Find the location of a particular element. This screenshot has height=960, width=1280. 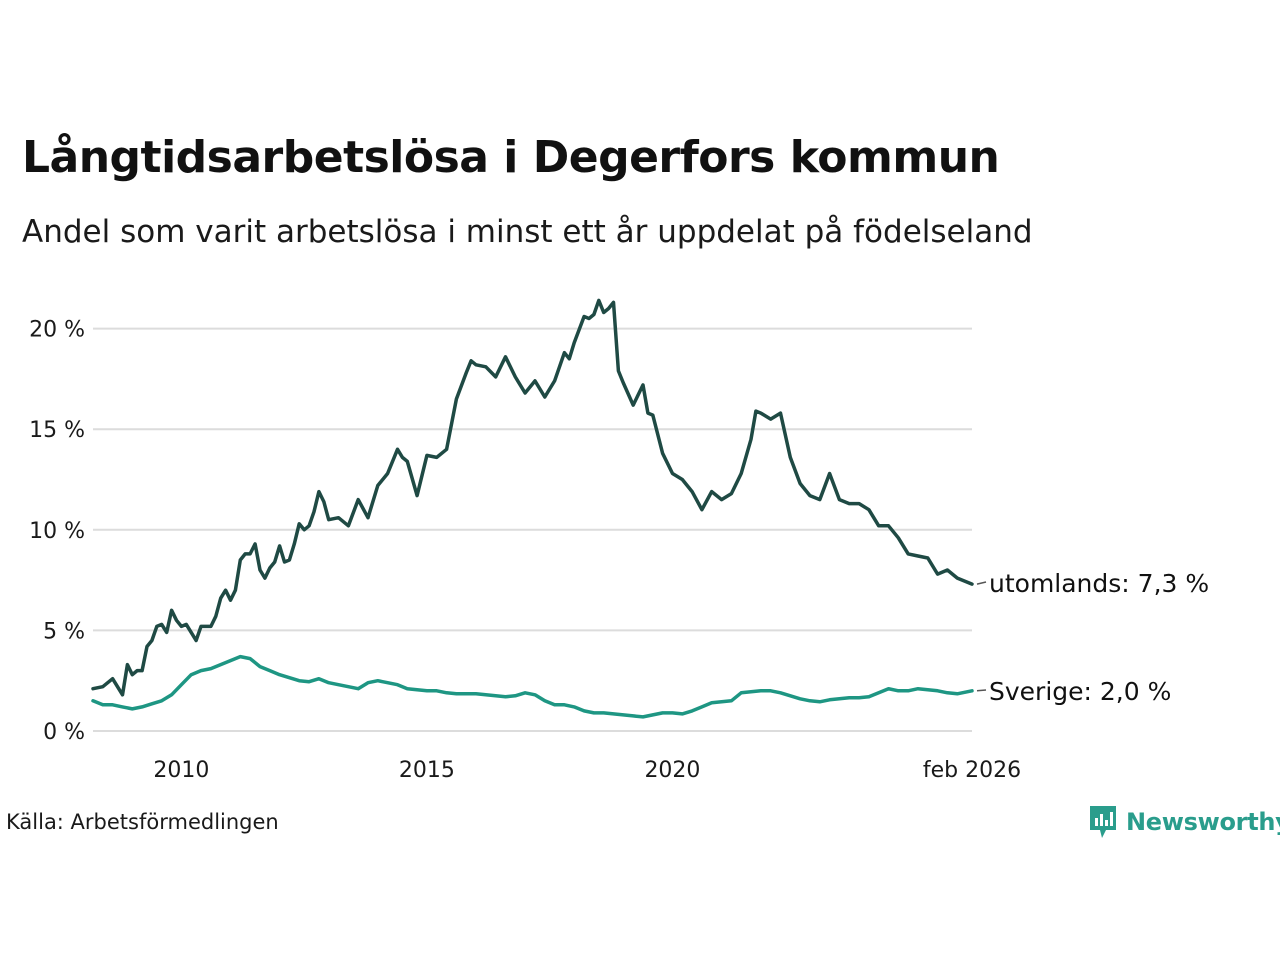

x-axis-ticks: 2010 2015 2020 feb 2026 is located at coordinates (587, 770).